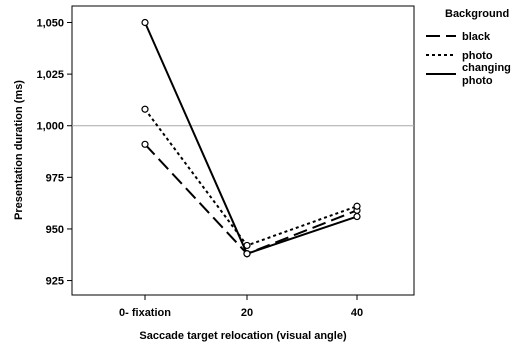 This screenshot has width=531, height=345. I want to click on y-axis: 925 950 975 1,000 1,025 1,050, so click(54, 153).